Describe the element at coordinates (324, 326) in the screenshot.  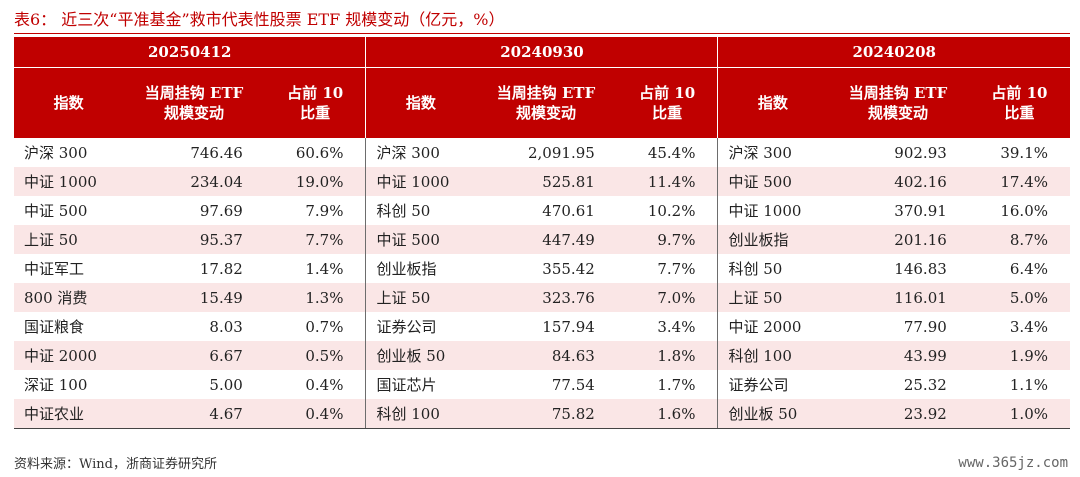
I see `share-cell: 0.7%` at that location.